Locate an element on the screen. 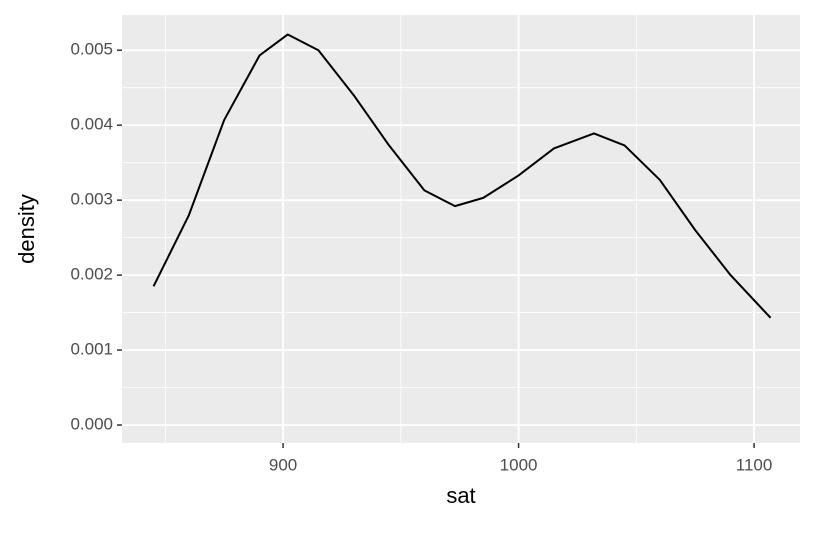 This screenshot has height=533, width=816. y-tick-label: 0.005 is located at coordinates (91, 49).